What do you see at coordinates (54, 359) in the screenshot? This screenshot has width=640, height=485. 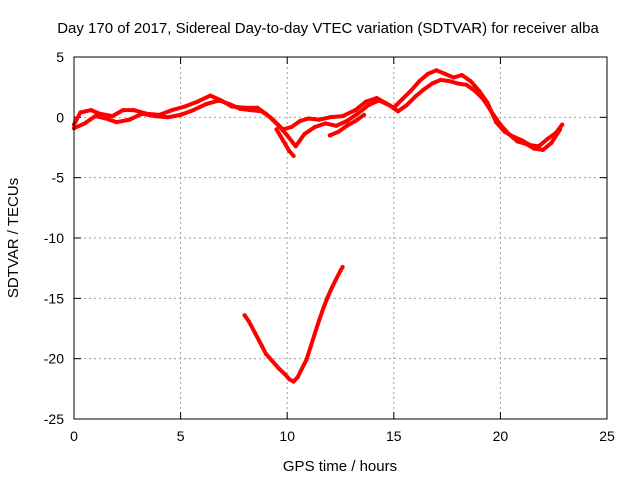 I see `y-tick-label: -20` at bounding box center [54, 359].